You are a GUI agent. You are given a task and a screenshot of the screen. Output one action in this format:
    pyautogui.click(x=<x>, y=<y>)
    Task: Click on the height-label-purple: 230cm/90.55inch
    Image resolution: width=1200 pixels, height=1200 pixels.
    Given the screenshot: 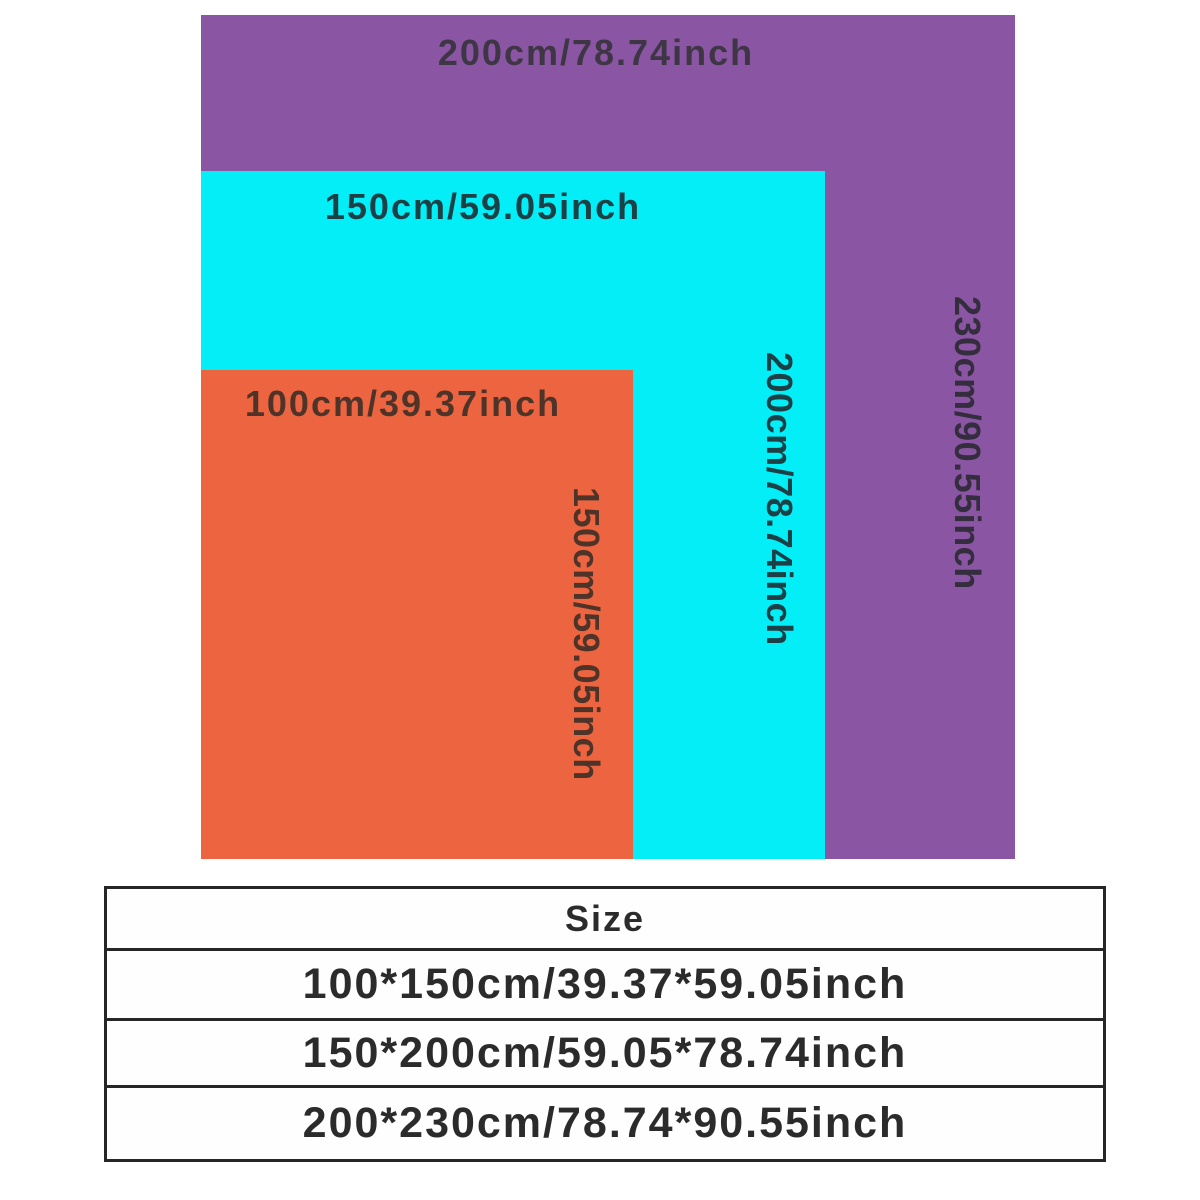 What is the action you would take?
    pyautogui.click(x=967, y=443)
    